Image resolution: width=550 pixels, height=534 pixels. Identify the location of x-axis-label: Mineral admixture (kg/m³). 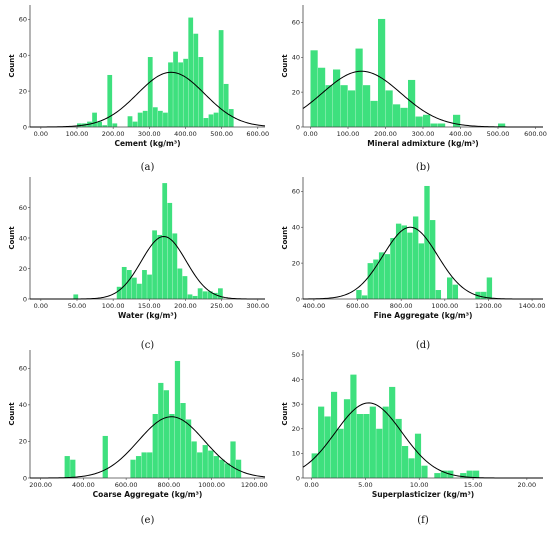
(422, 143).